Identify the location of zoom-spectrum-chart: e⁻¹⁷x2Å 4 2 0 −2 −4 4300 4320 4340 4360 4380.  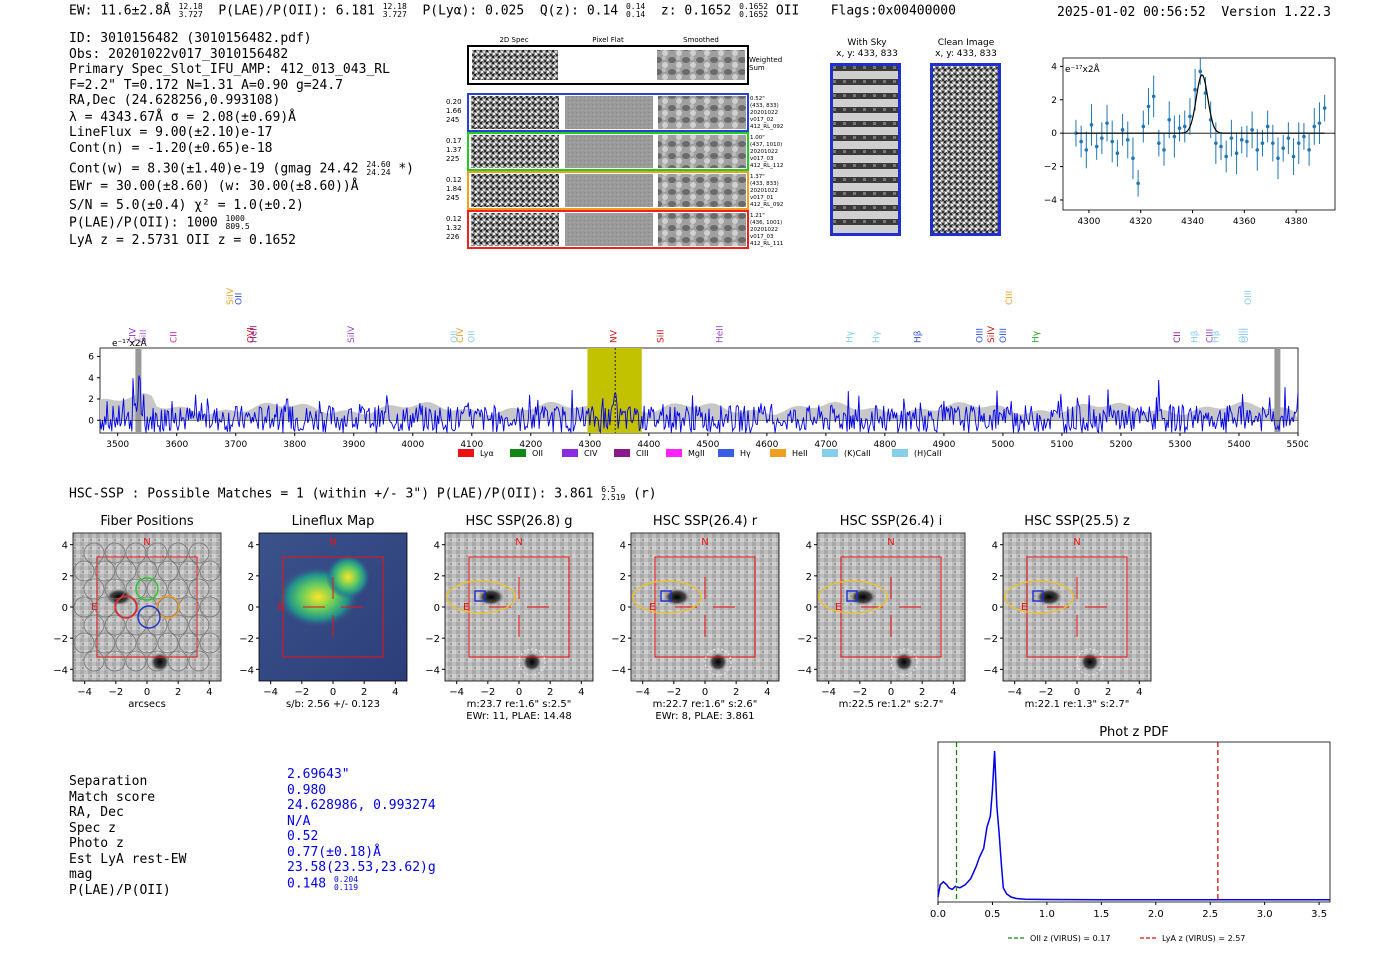
(1190, 142).